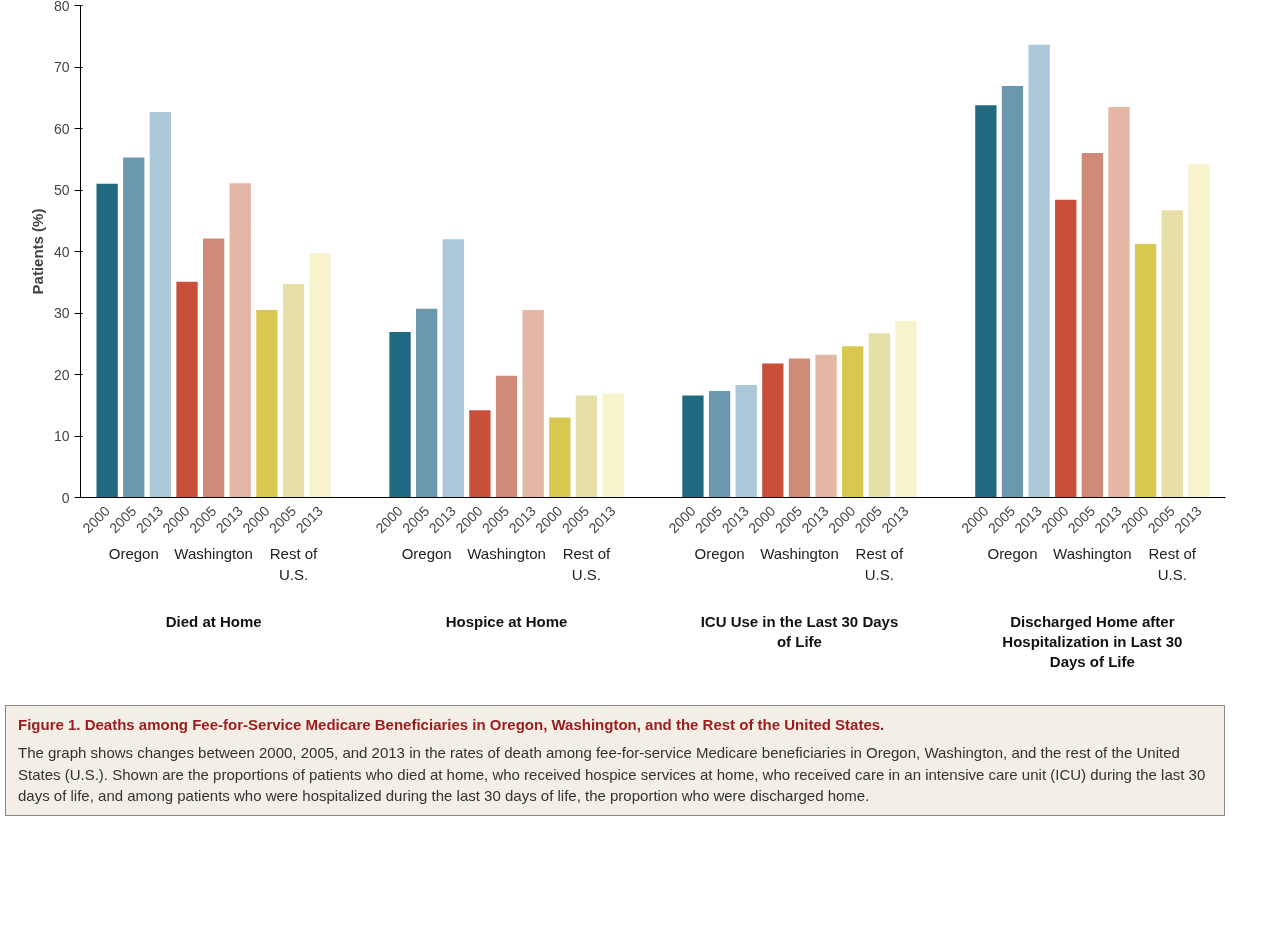 This screenshot has width=1277, height=943. Describe the element at coordinates (1092, 641) in the screenshot. I see `text: Discharged Home after Hospitalization in Last 30 Days of Life` at that location.